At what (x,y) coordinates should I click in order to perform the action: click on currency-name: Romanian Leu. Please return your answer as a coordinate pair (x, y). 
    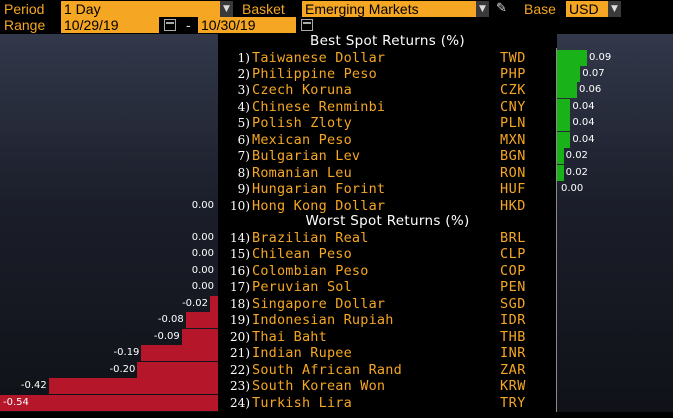
    Looking at the image, I should click on (302, 172).